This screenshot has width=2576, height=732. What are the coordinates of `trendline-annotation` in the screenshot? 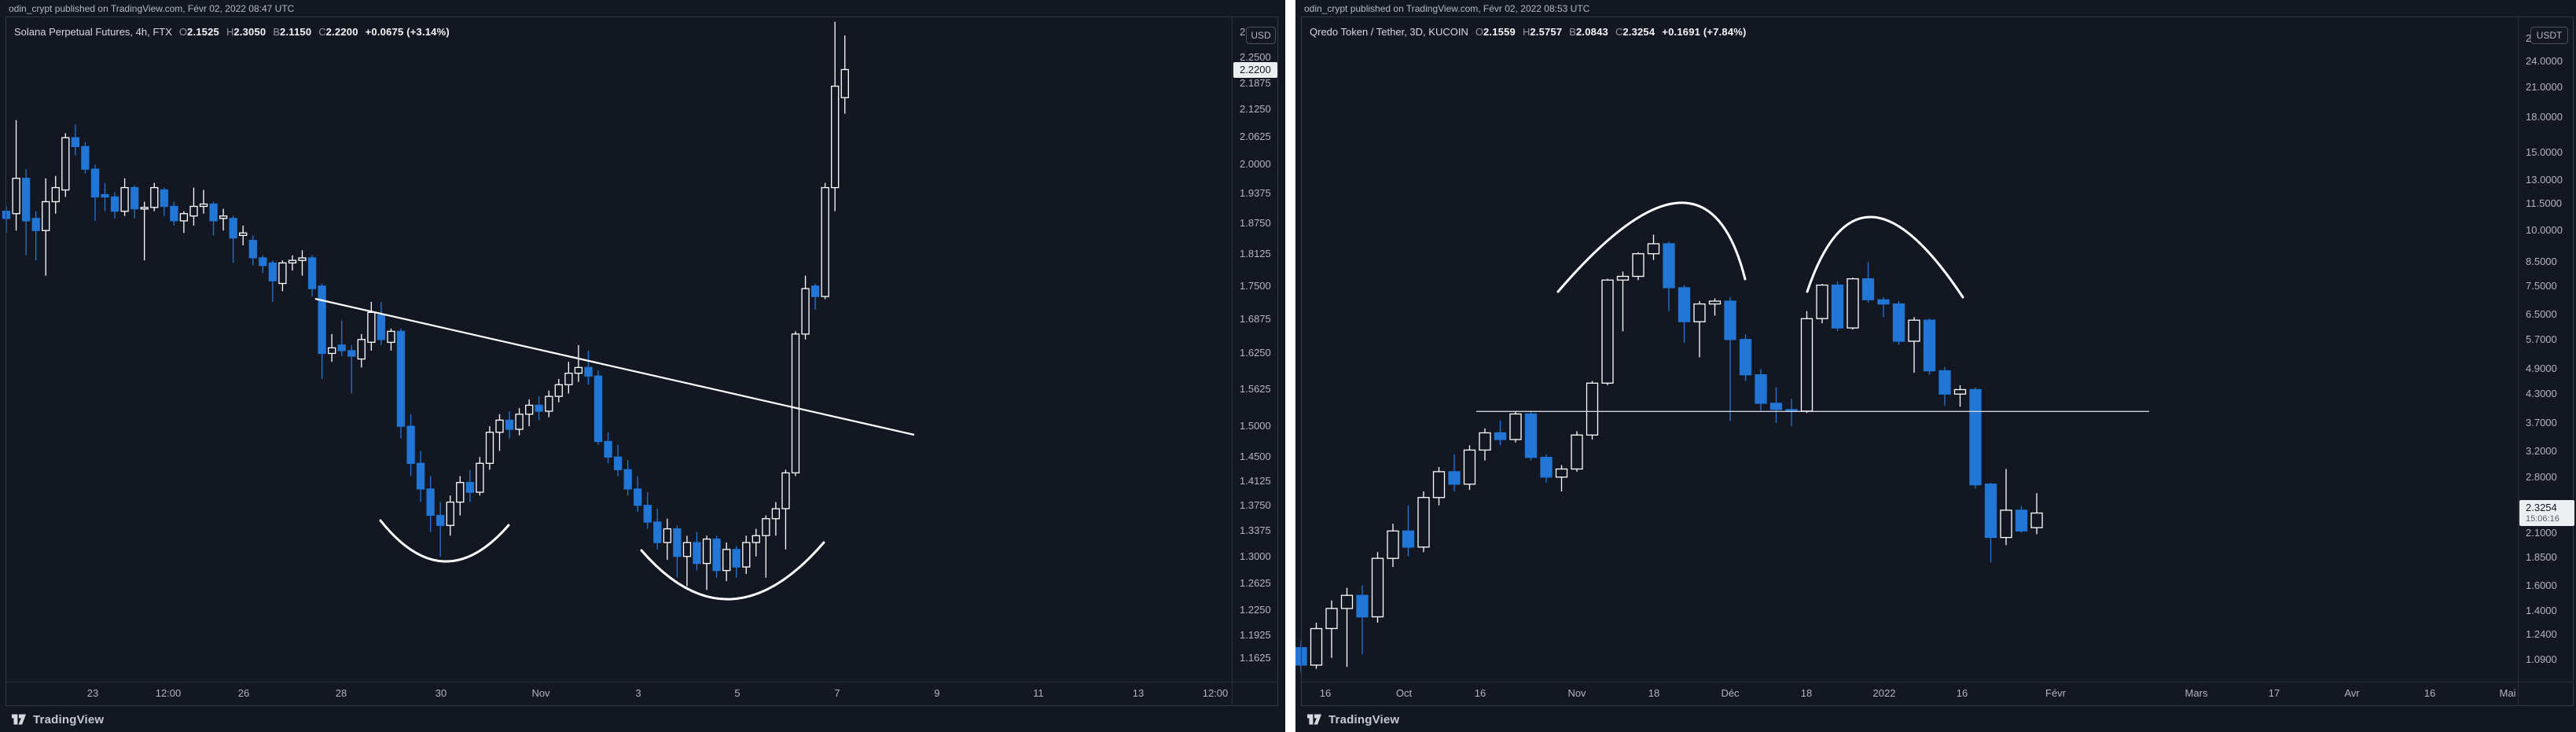 It's located at (614, 366).